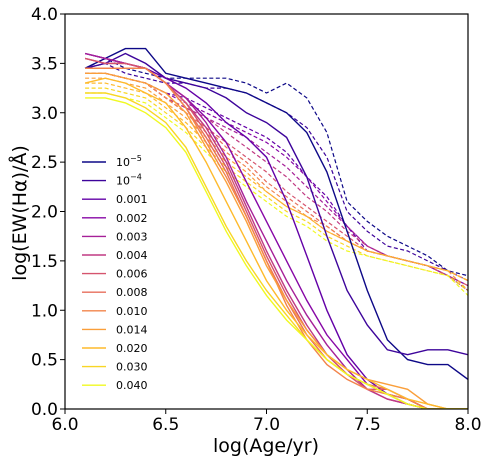 The width and height of the screenshot is (491, 463). Describe the element at coordinates (132, 274) in the screenshot. I see `legend-label: 0.006` at that location.